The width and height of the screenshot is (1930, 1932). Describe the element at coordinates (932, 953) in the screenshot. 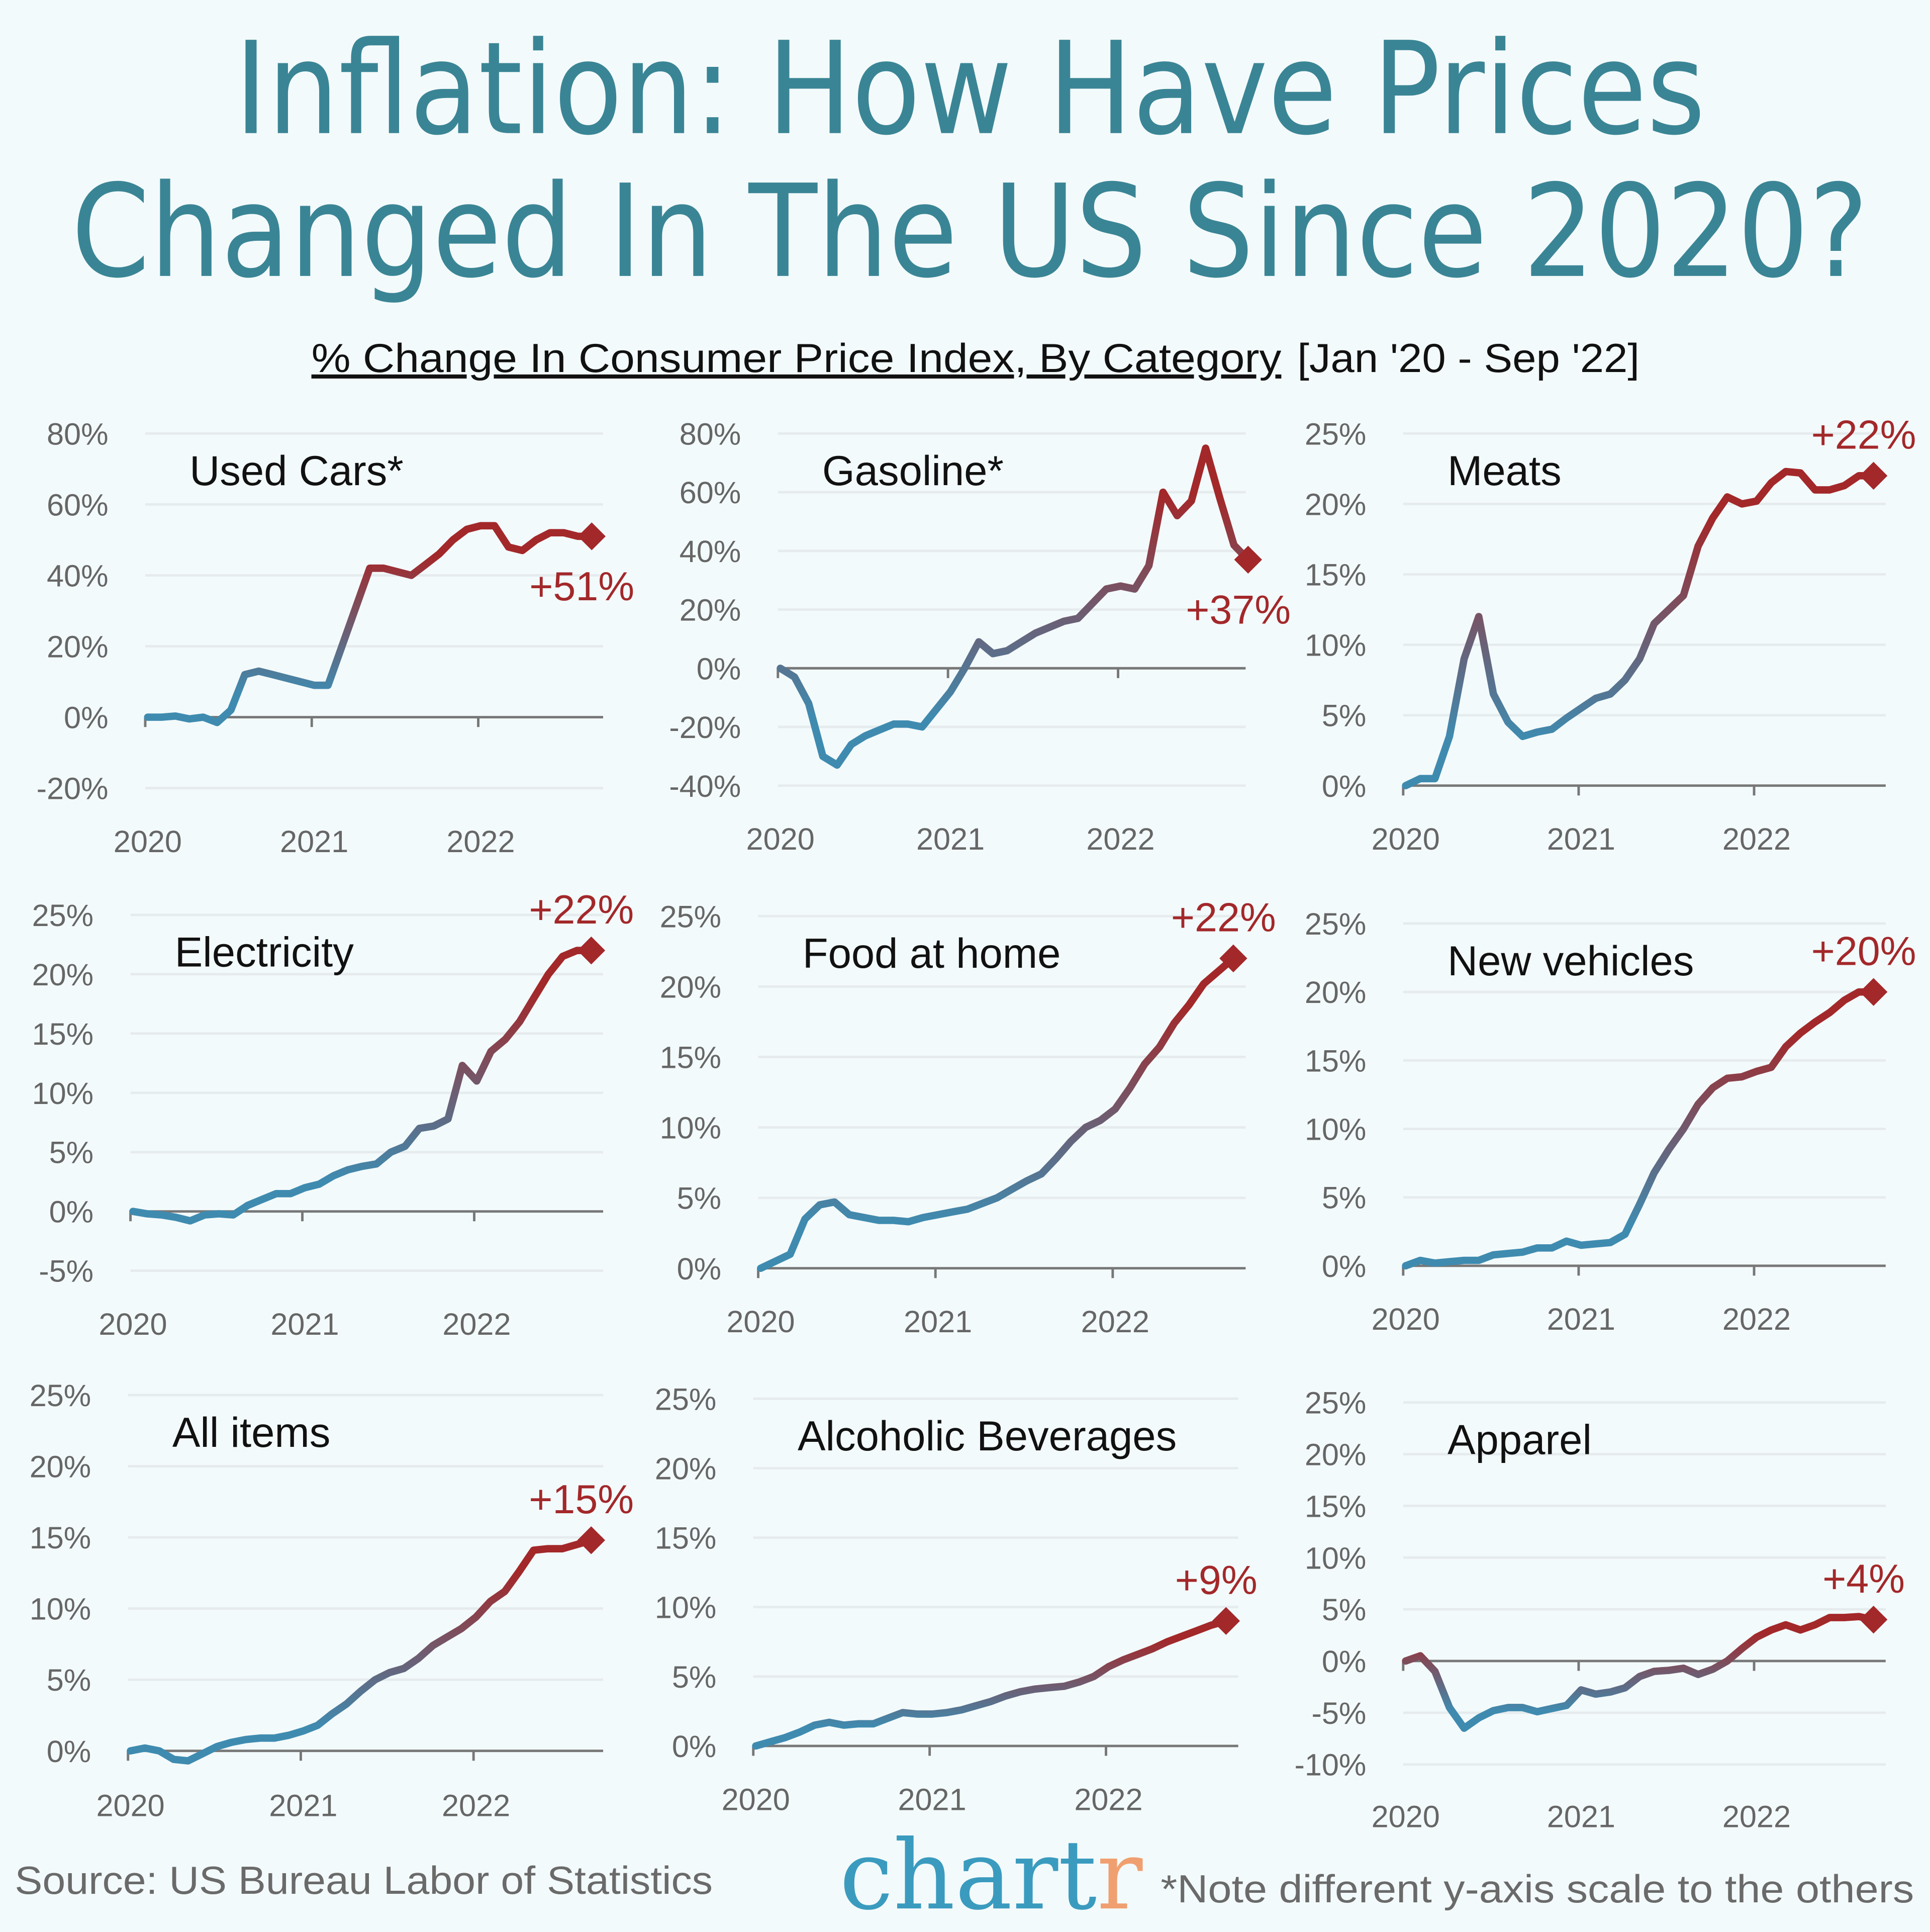

I see `chart-title: Food at home` at that location.